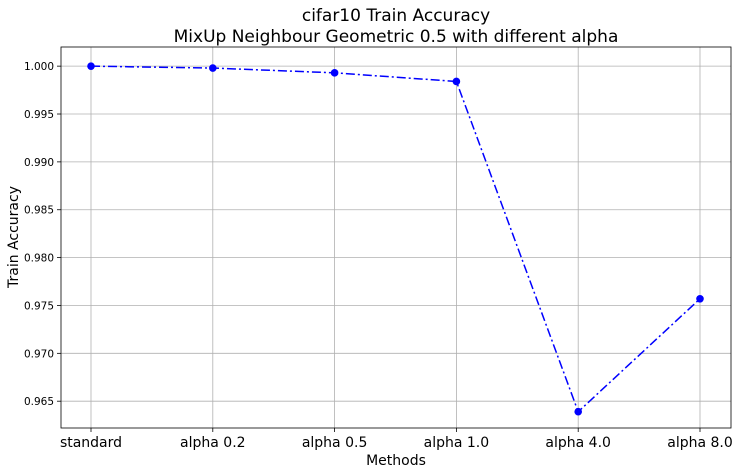 This screenshot has height=474, width=740. What do you see at coordinates (457, 443) in the screenshot?
I see `x-tick-label: alpha 1.0` at bounding box center [457, 443].